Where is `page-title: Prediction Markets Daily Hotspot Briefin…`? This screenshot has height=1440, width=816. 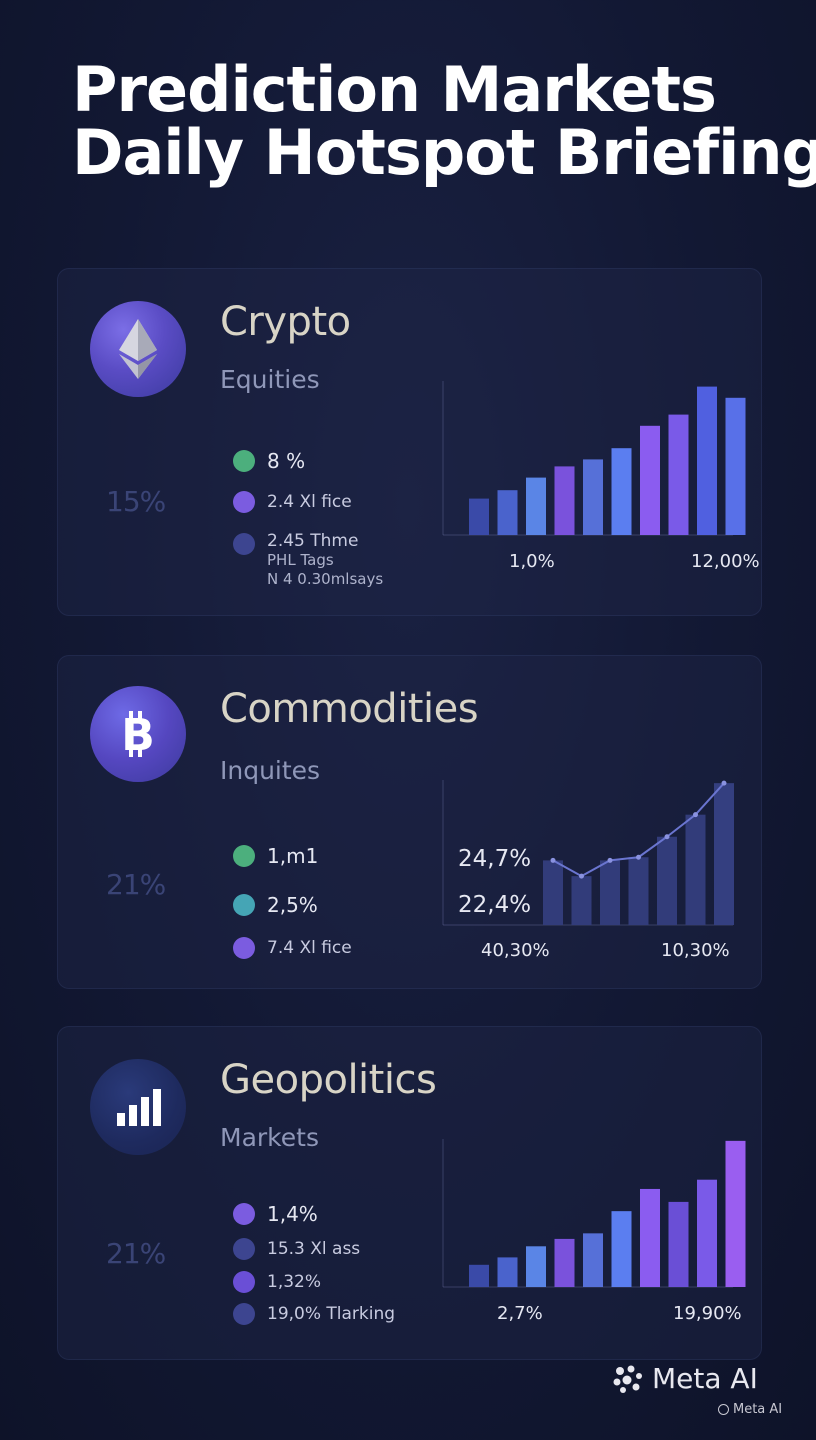
page-title: Prediction Markets Daily Hotspot Briefin… is located at coordinates (444, 121).